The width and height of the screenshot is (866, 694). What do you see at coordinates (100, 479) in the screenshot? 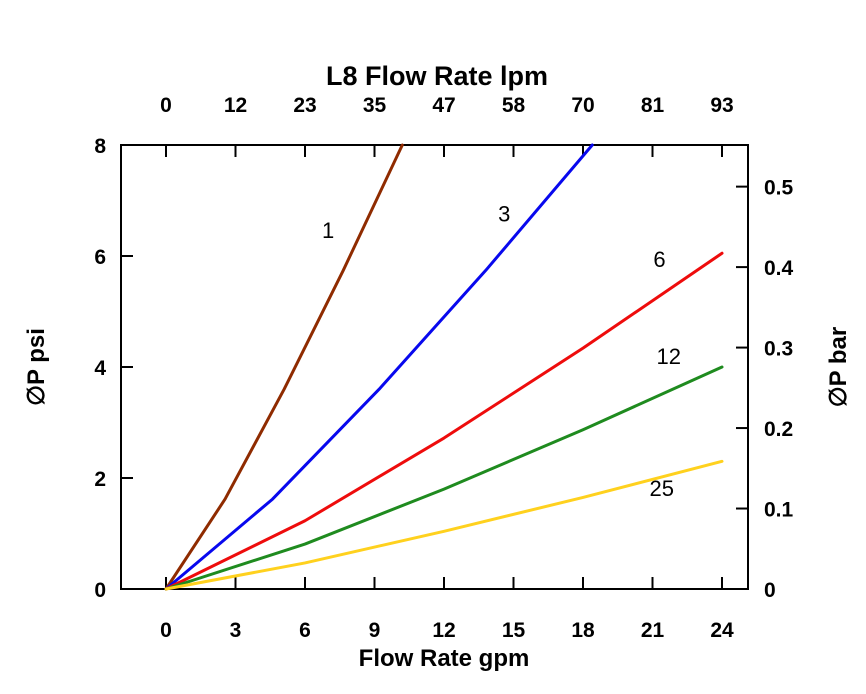
I see `y-tick-label-left: 2` at bounding box center [100, 479].